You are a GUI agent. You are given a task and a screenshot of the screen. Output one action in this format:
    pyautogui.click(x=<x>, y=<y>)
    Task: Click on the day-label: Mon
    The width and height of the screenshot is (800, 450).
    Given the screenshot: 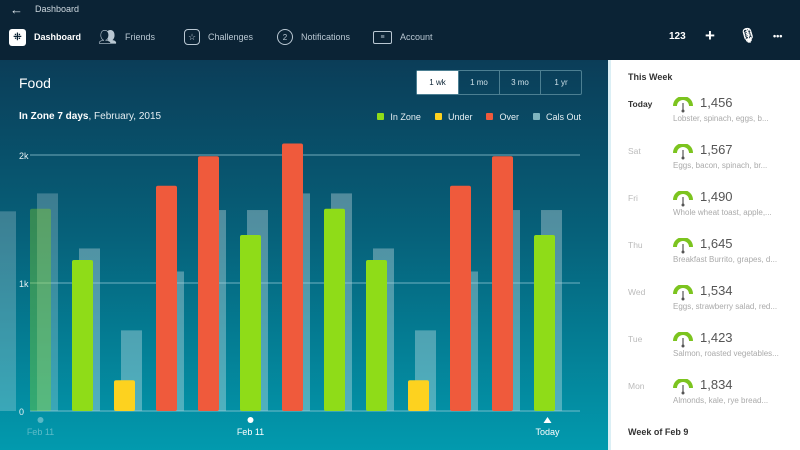 What is the action you would take?
    pyautogui.click(x=636, y=386)
    